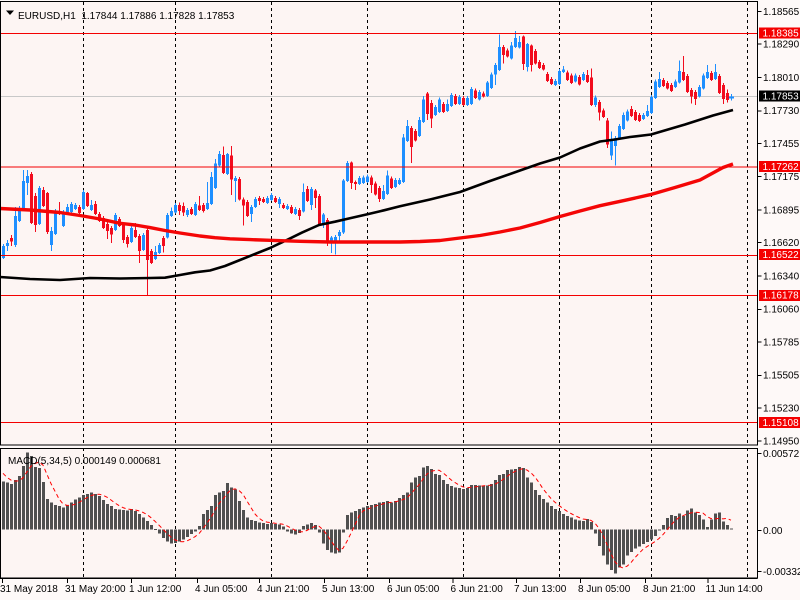 This screenshot has height=600, width=800. Describe the element at coordinates (781, 12) in the screenshot. I see `svg-text: 1.18565` at that location.